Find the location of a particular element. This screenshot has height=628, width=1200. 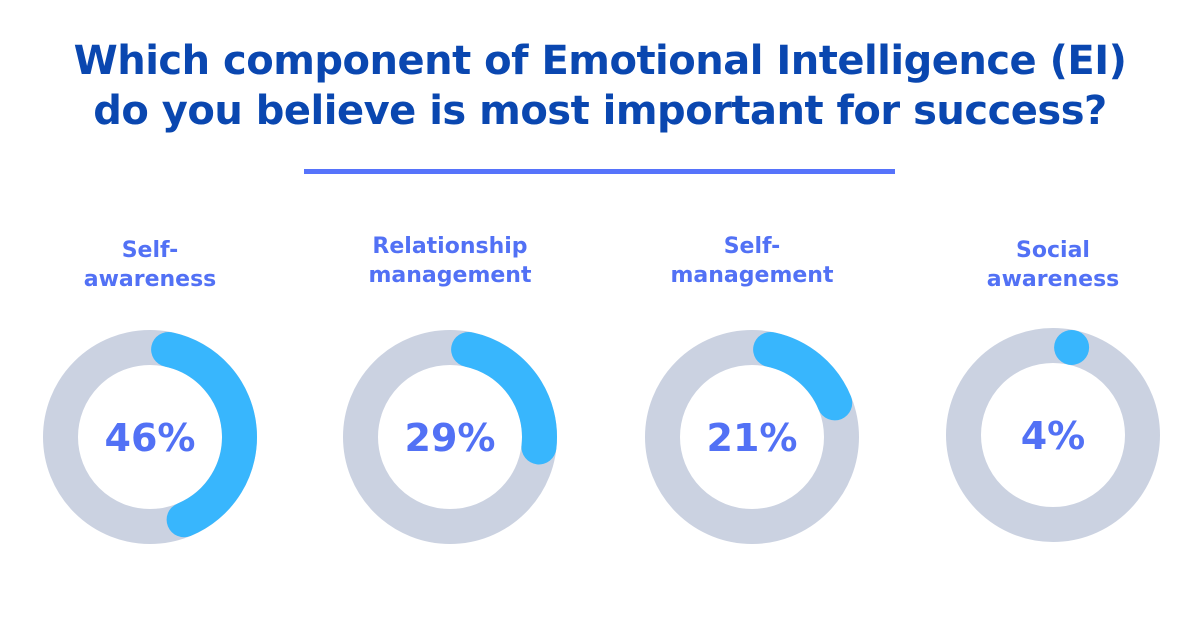

percentage-value: 4% is located at coordinates (1053, 436).